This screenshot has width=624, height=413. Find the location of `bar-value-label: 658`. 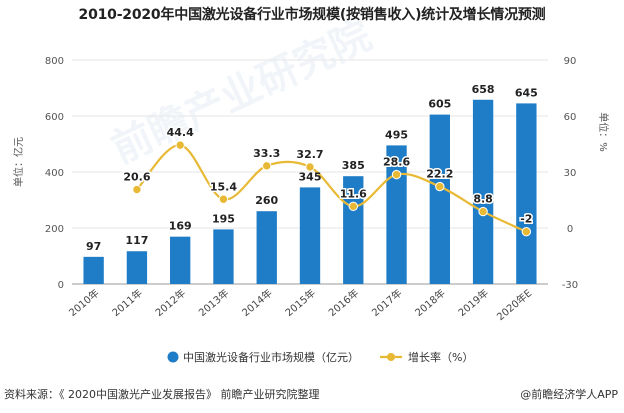

bar-value-label: 658 is located at coordinates (483, 89).